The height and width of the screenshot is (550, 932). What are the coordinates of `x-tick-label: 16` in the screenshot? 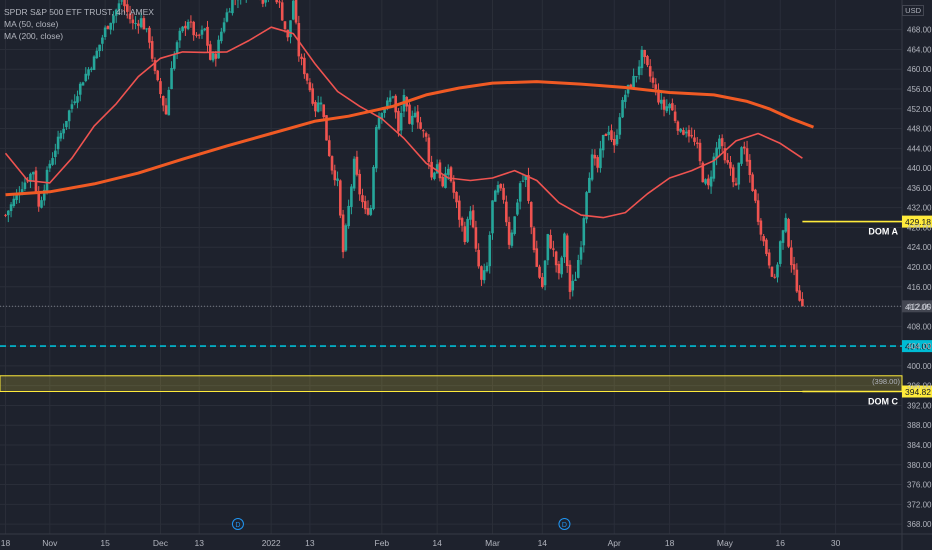 It's located at (781, 543).